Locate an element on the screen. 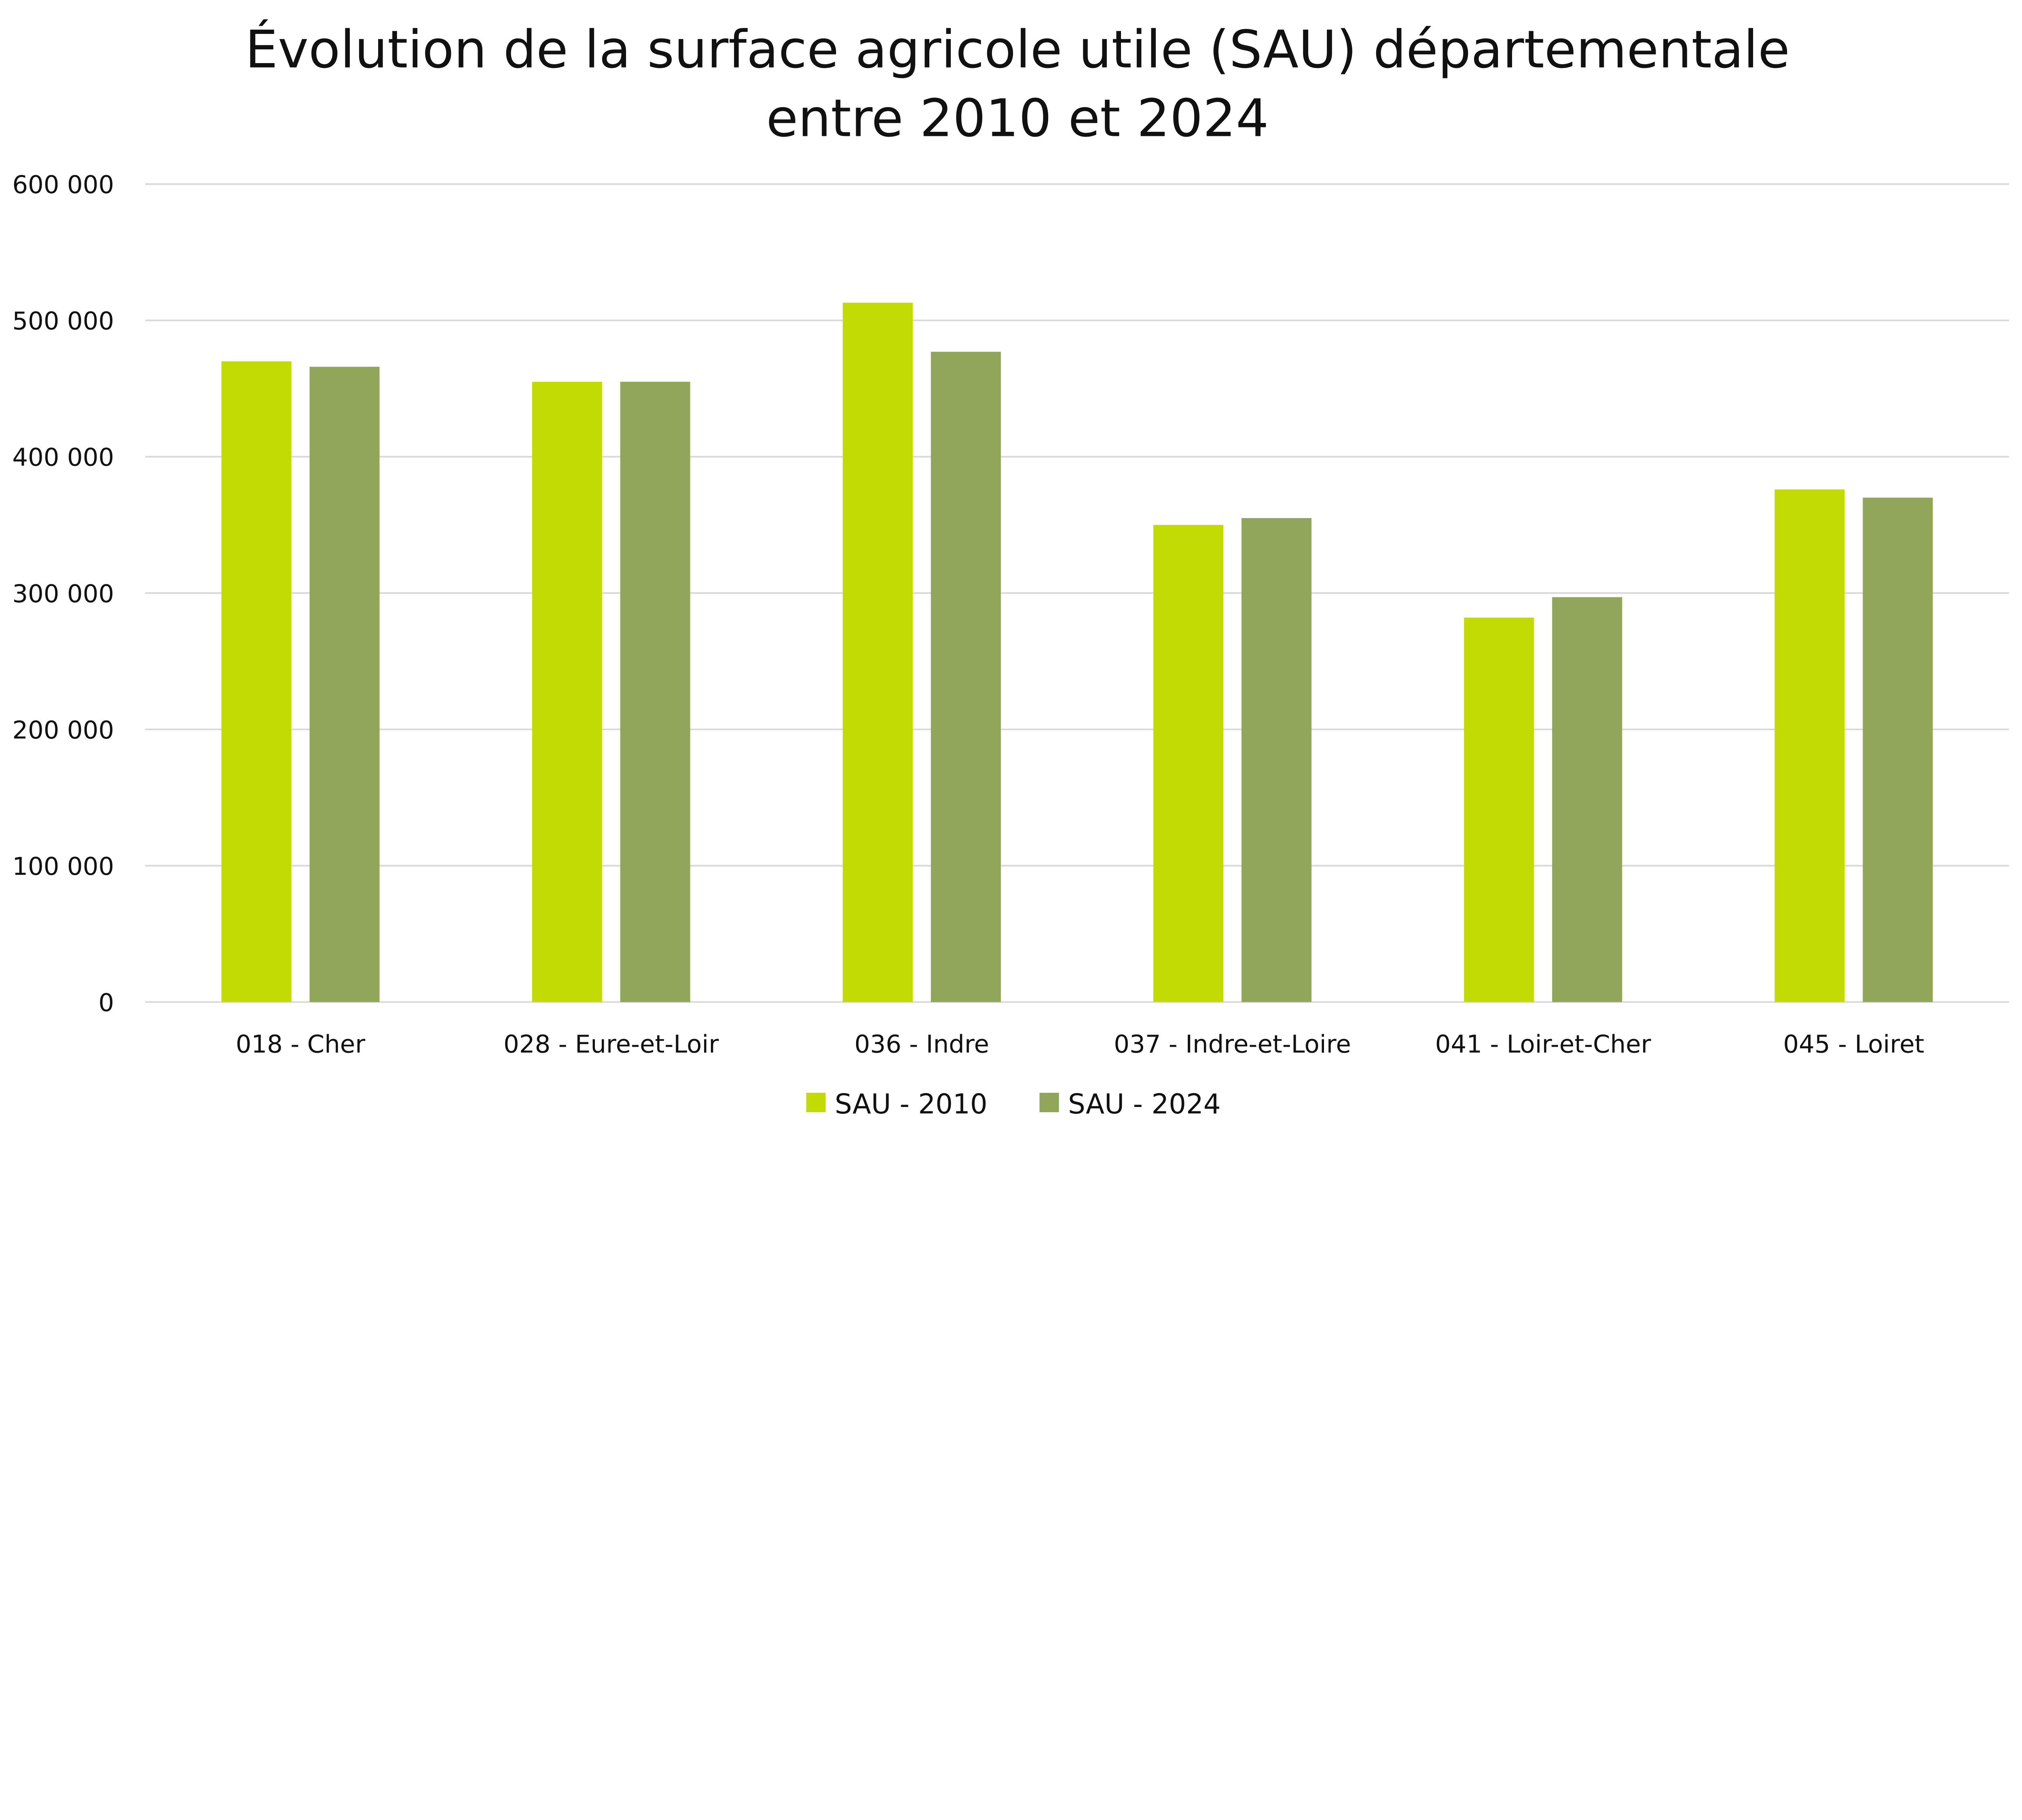 The image size is (2022, 1820). x-tick-label: 037 - Indre-et-Loire is located at coordinates (1232, 1044).